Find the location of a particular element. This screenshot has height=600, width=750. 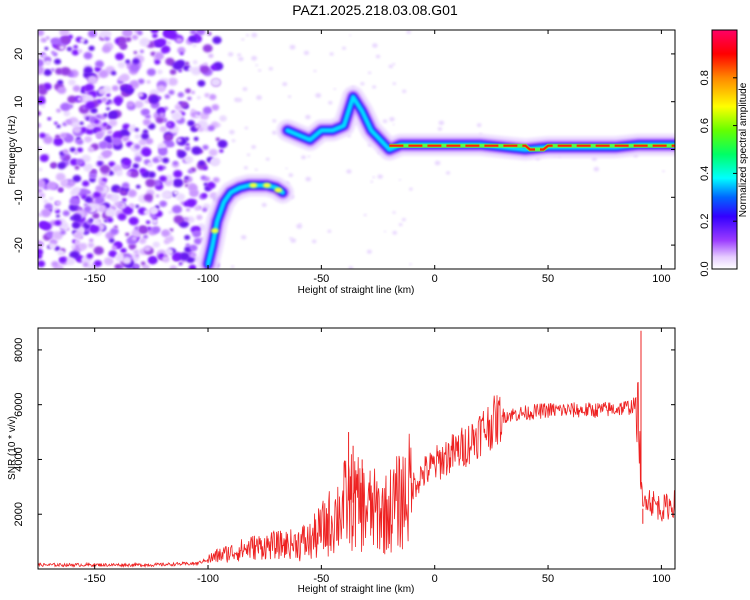

spectrogram-y-tick-label: 20 is located at coordinates (19, 54).